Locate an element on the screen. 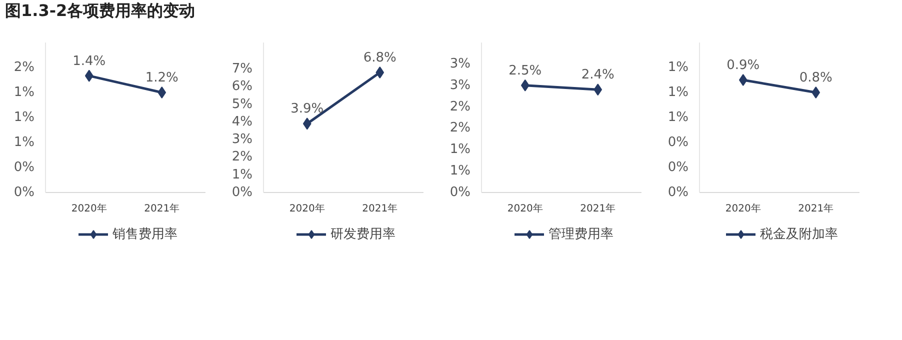 The image size is (902, 340). chart-title: 图1.3-2各项费用率的变动 is located at coordinates (100, 11).